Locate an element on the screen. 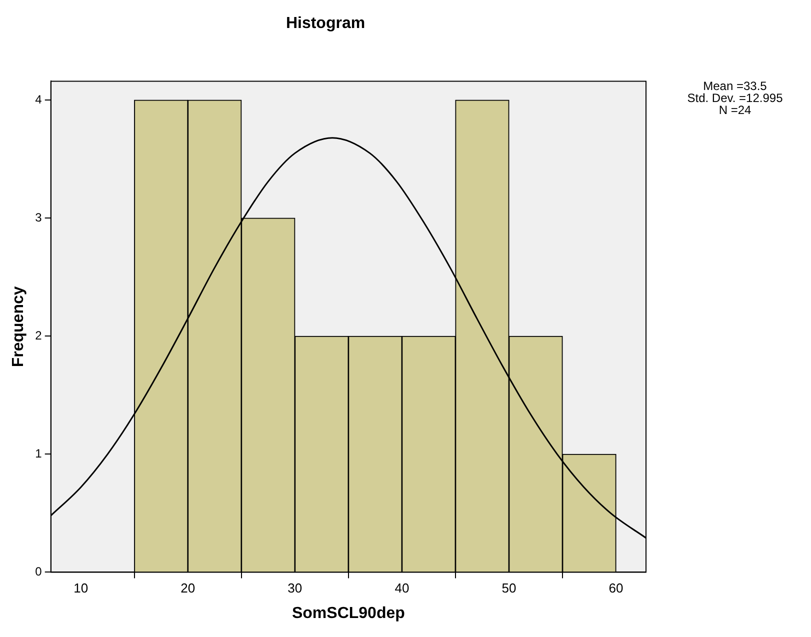 The image size is (811, 637). x-axis-title: SomSCL90dep is located at coordinates (349, 613).